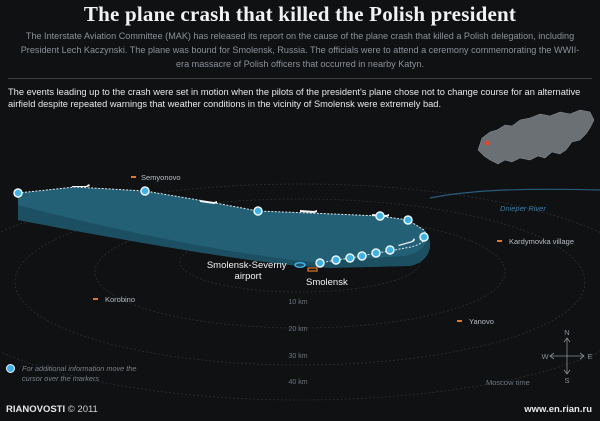 This screenshot has width=600, height=421. I want to click on ring-labels: 10 km 20 km 30 km 40 km, so click(297, 342).